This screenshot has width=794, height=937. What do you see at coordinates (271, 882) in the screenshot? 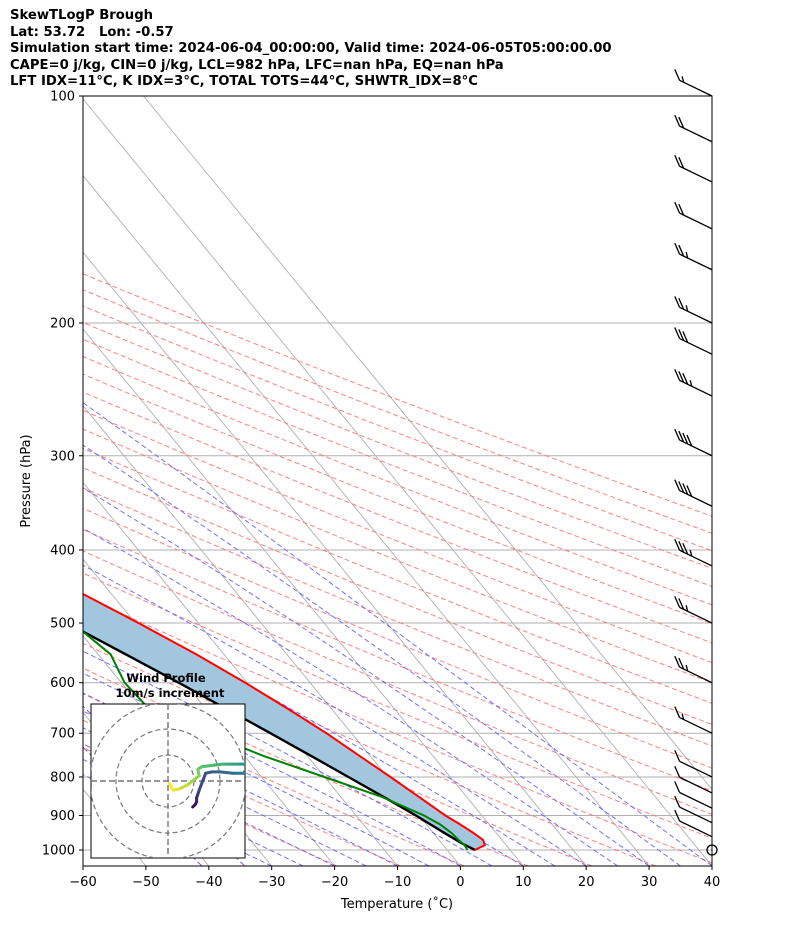
I see `x-tick-label: −30` at bounding box center [271, 882].